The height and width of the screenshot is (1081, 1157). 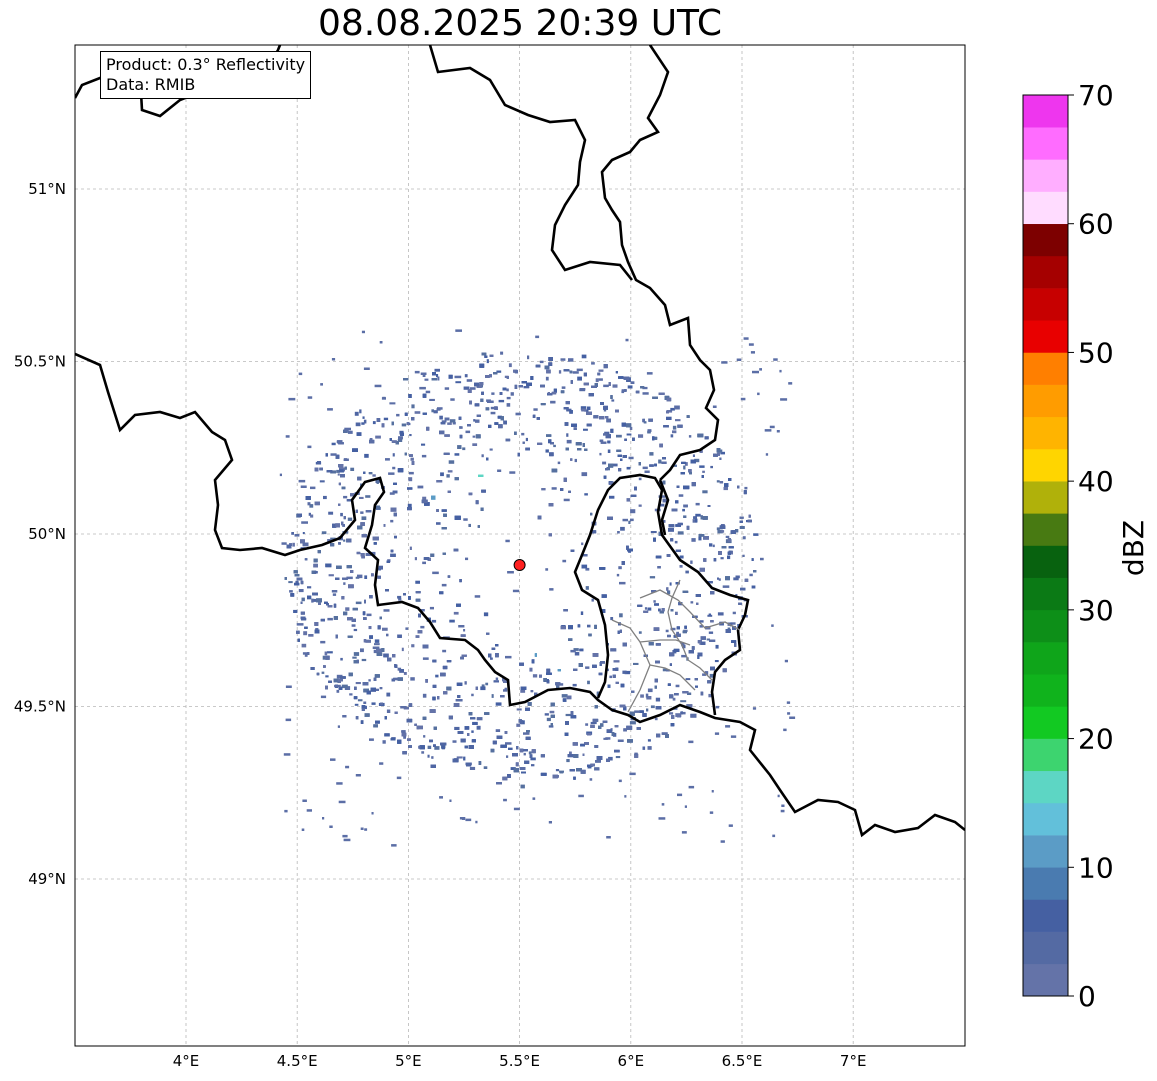 I want to click on lon-tick-label: 7°E, so click(x=853, y=1061).